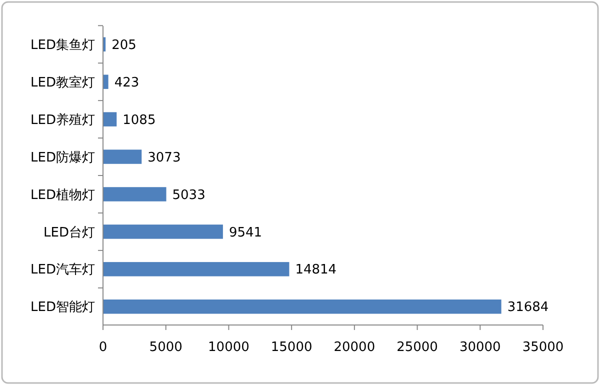 This screenshot has height=385, width=600. Describe the element at coordinates (62, 195) in the screenshot. I see `y-tick-label: LED植物灯` at that location.